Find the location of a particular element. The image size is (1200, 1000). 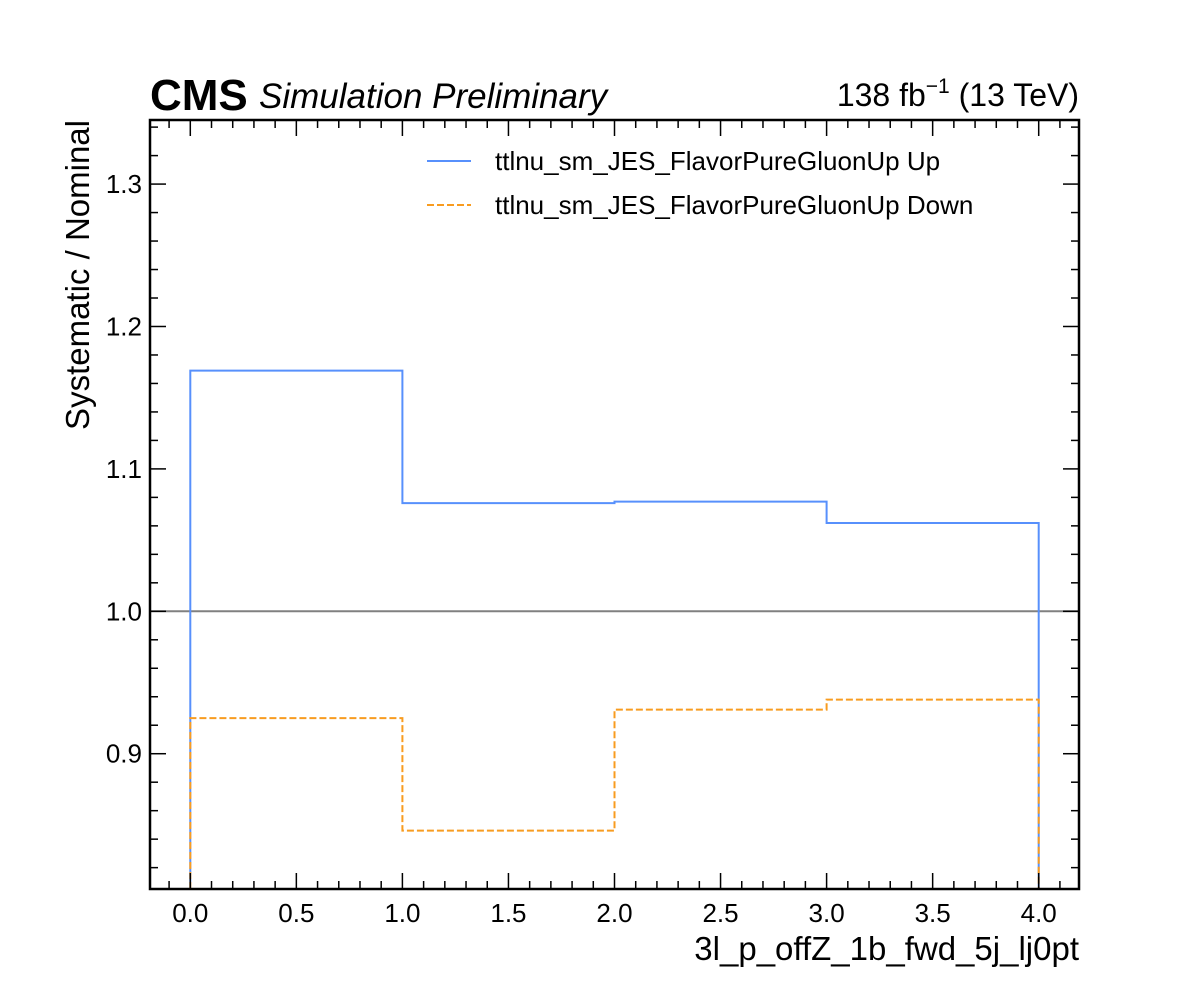

x-tick-label: 1.5 is located at coordinates (508, 913).